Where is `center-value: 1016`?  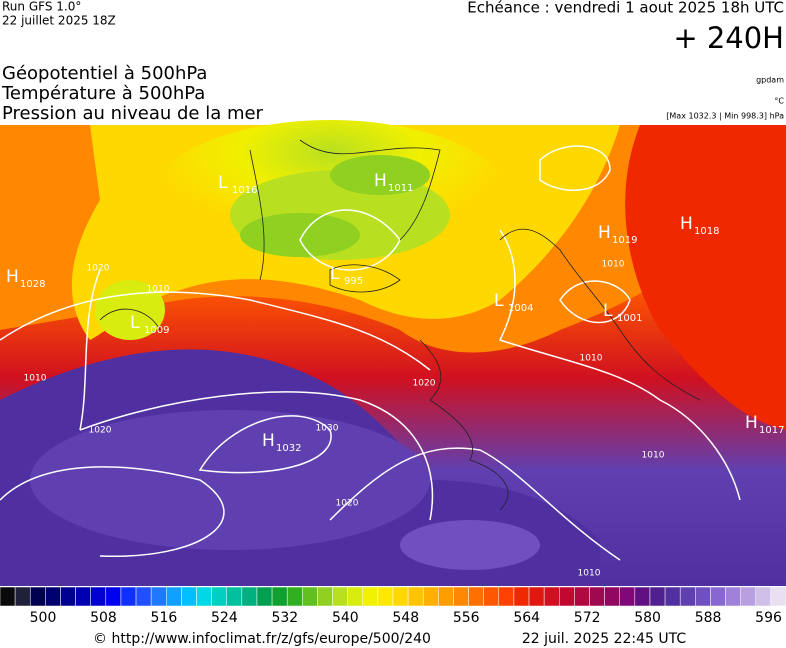
center-value: 1016 is located at coordinates (244, 190).